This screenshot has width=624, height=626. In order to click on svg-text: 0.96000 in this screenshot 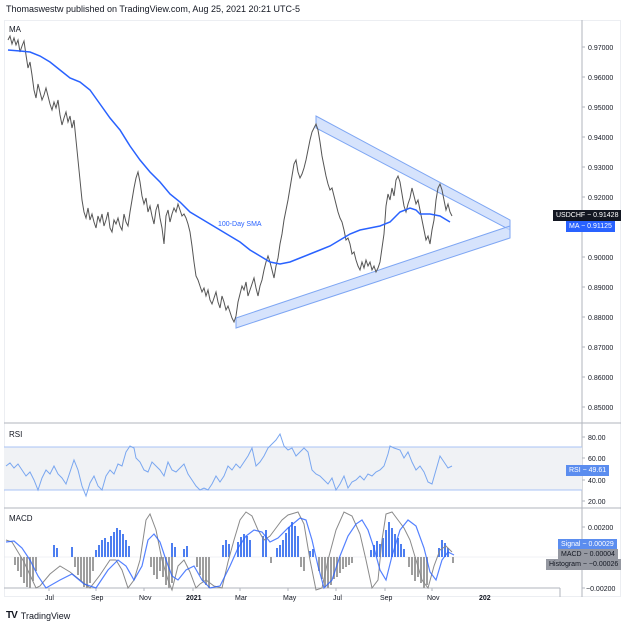, I will do `click(600, 78)`.